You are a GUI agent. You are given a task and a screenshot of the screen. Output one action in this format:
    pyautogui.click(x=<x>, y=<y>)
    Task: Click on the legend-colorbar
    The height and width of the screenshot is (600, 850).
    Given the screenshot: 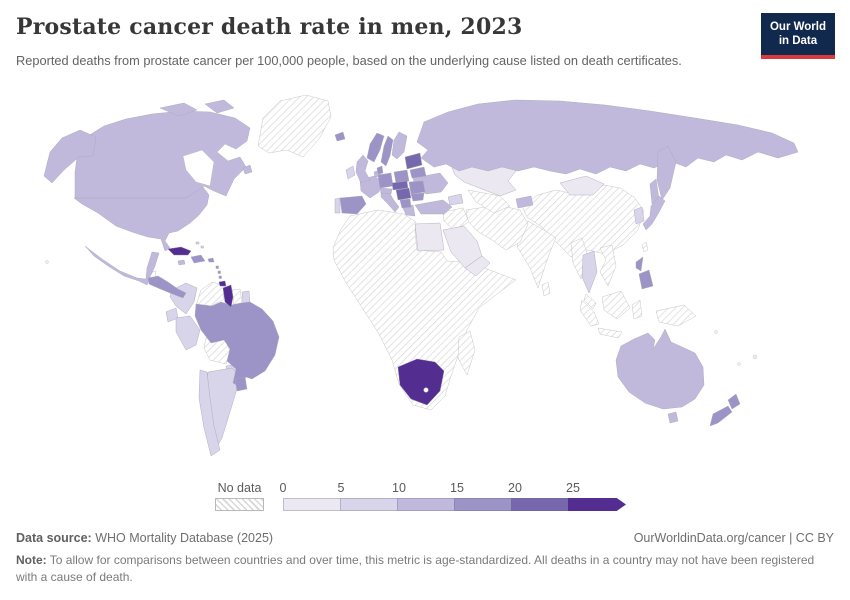 What is the action you would take?
    pyautogui.click(x=458, y=504)
    